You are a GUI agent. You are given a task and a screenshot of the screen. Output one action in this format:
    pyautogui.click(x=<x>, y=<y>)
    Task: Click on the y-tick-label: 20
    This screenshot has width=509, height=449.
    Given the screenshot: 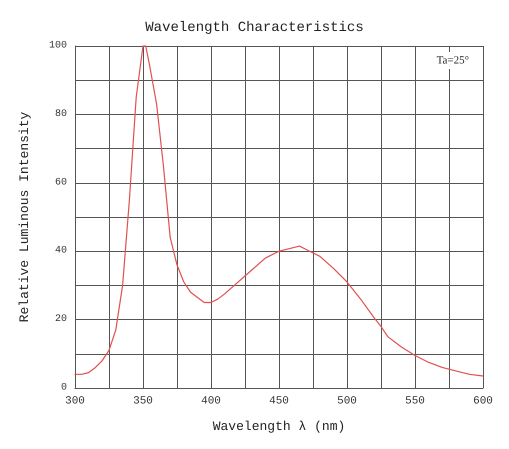 What is the action you would take?
    pyautogui.click(x=60, y=320)
    